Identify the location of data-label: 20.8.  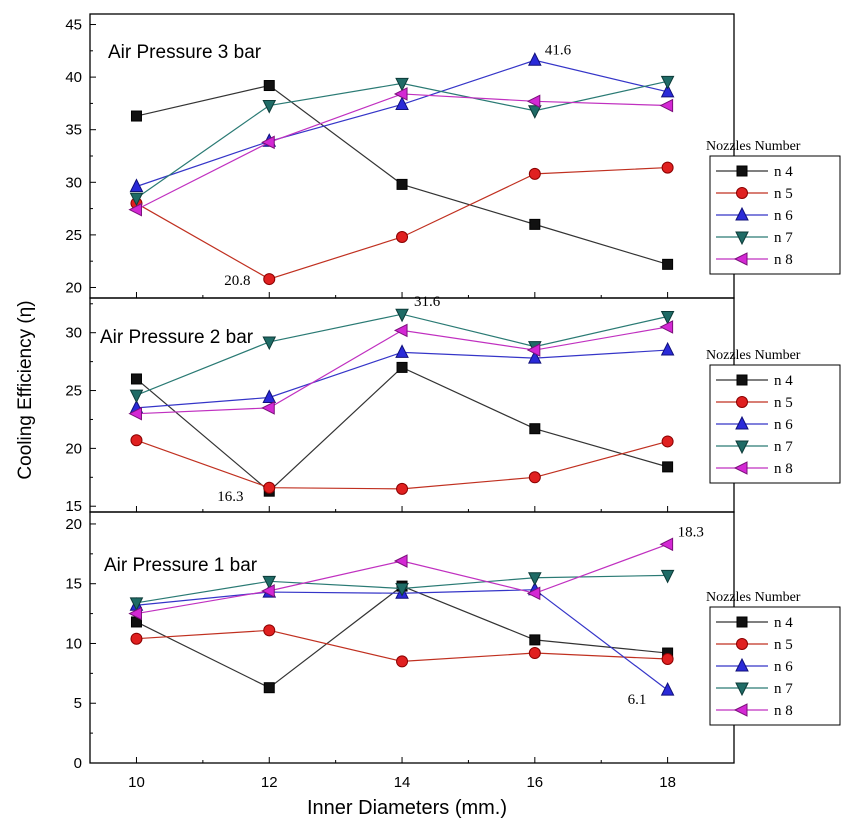
(237, 281).